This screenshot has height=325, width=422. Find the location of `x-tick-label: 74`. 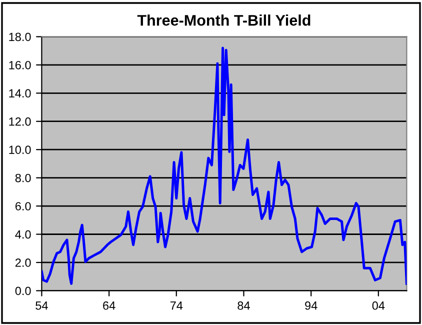

x-tick-label: 74 is located at coordinates (176, 306).